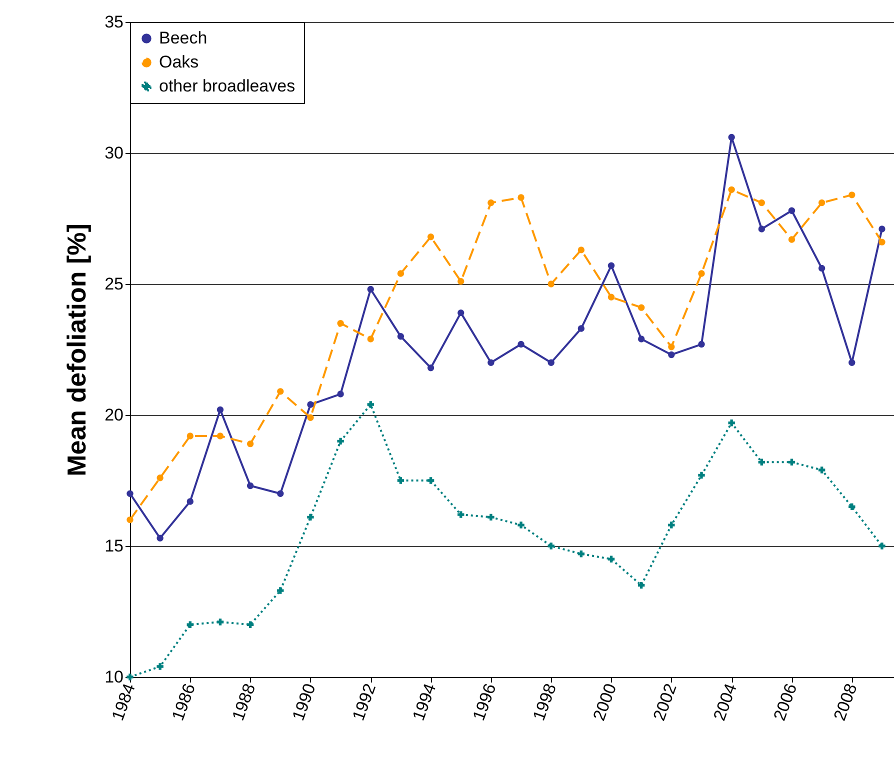  Describe the element at coordinates (114, 546) in the screenshot. I see `y-tick-label: 15` at that location.